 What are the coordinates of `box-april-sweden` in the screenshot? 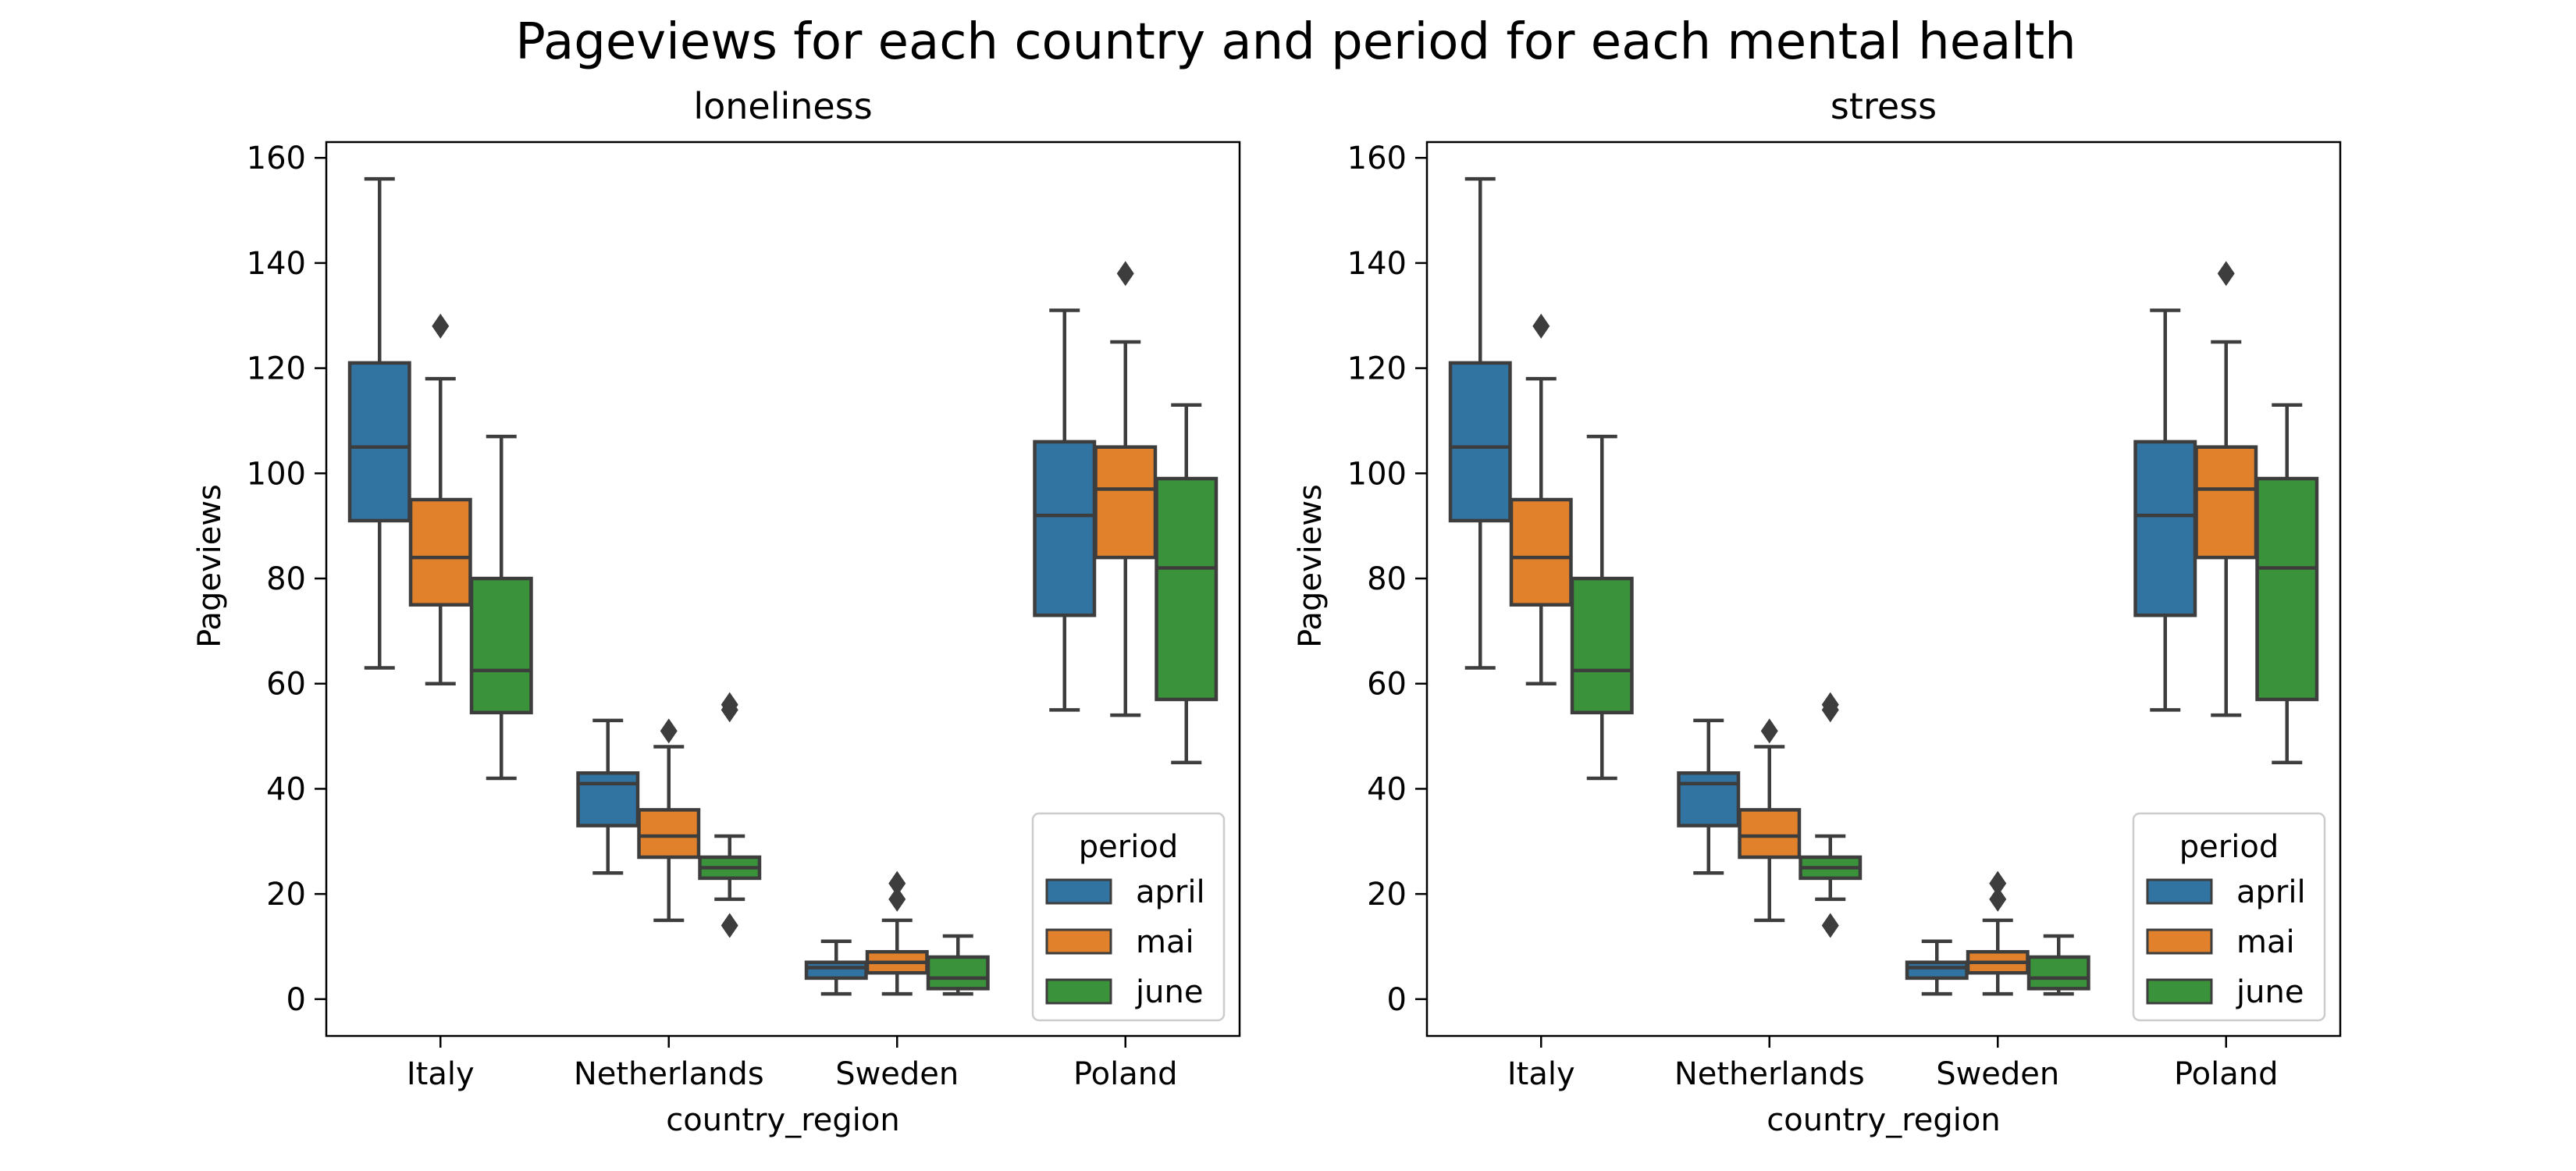 It's located at (1937, 967).